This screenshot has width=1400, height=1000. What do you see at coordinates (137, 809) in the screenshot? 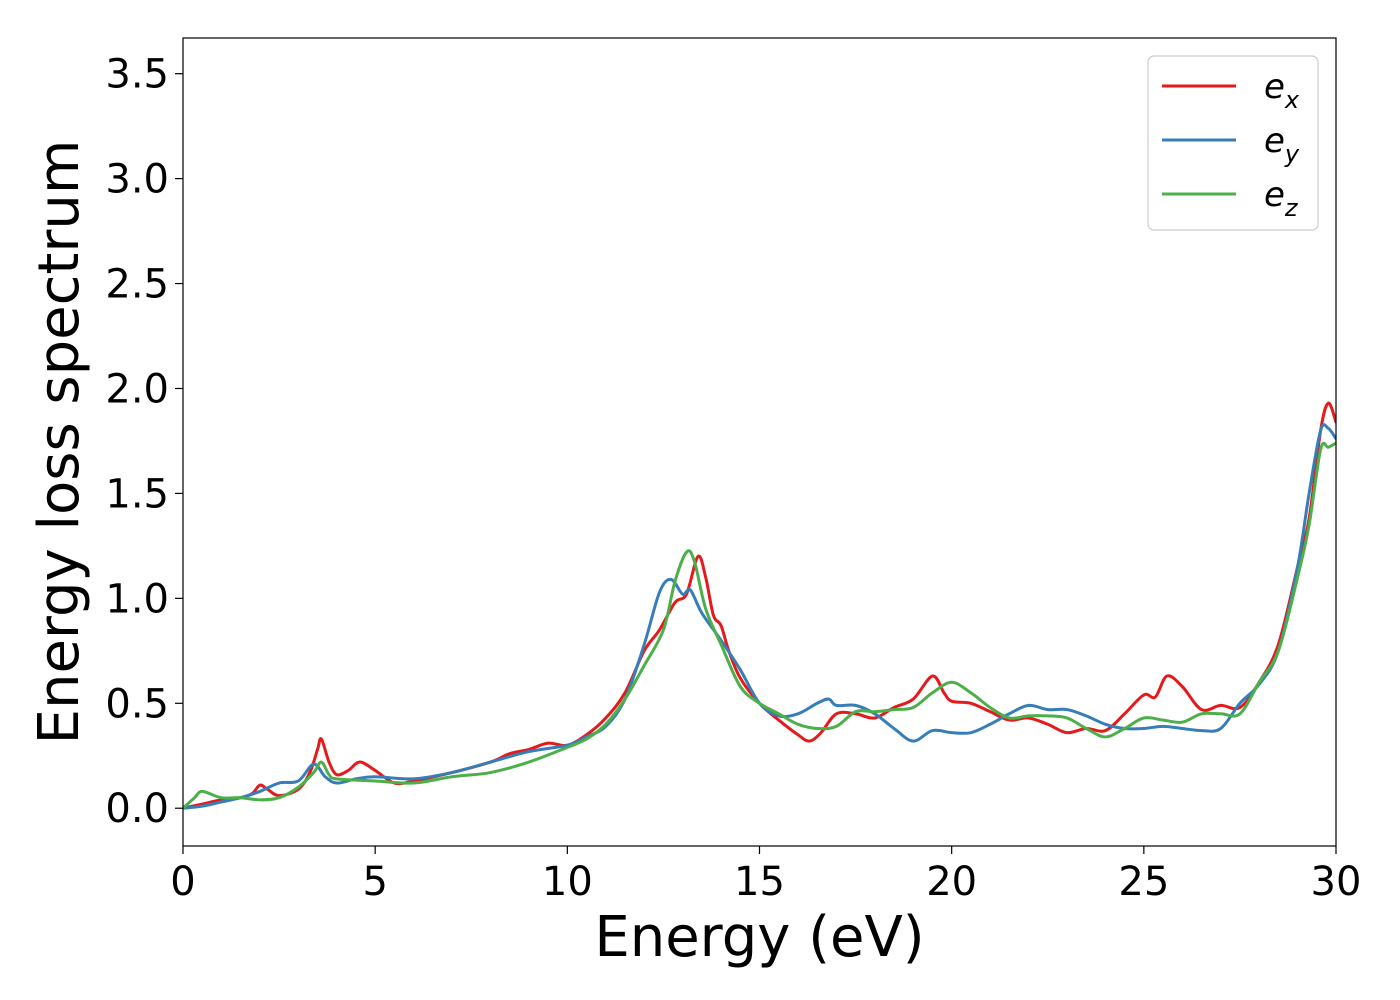
I see `y-tick-label: 0.0` at bounding box center [137, 809].